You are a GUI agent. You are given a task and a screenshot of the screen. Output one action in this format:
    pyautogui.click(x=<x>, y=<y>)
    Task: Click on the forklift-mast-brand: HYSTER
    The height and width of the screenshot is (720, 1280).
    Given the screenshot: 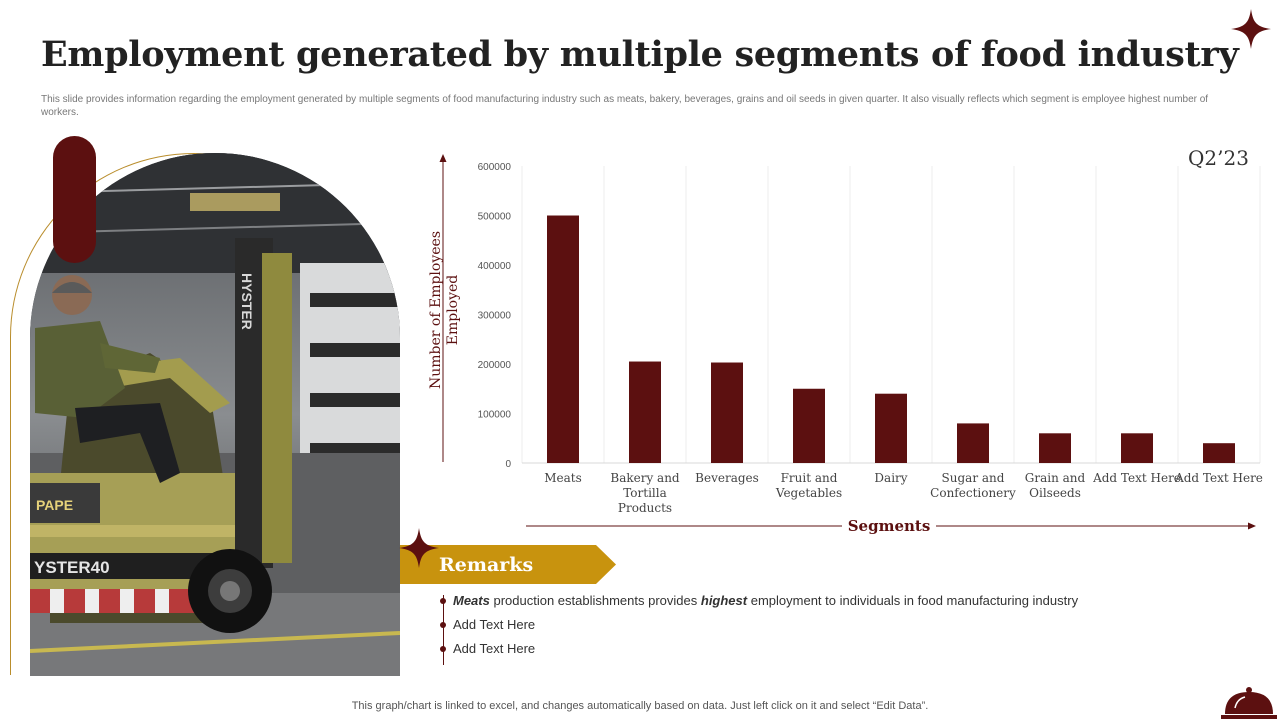 What is the action you would take?
    pyautogui.click(x=247, y=301)
    